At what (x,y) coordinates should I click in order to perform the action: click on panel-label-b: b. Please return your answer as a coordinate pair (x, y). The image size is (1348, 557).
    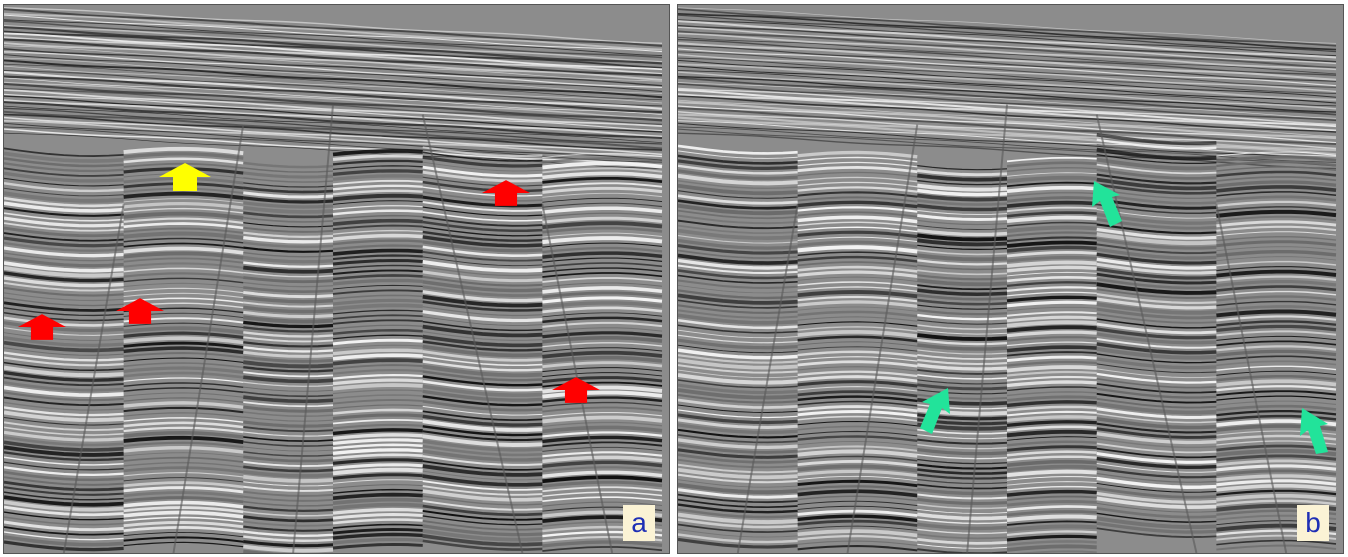
    Looking at the image, I should click on (1313, 523).